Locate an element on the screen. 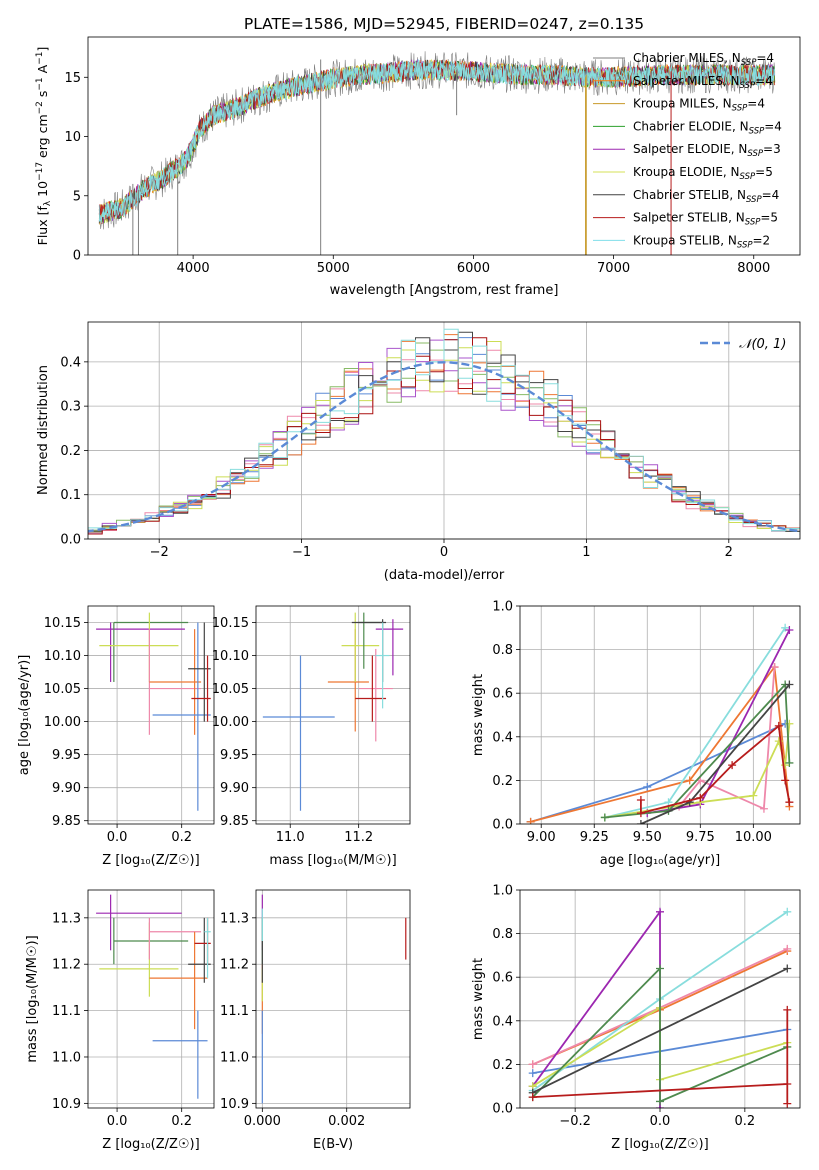  y-tick-label: 10.10 is located at coordinates (230, 656).